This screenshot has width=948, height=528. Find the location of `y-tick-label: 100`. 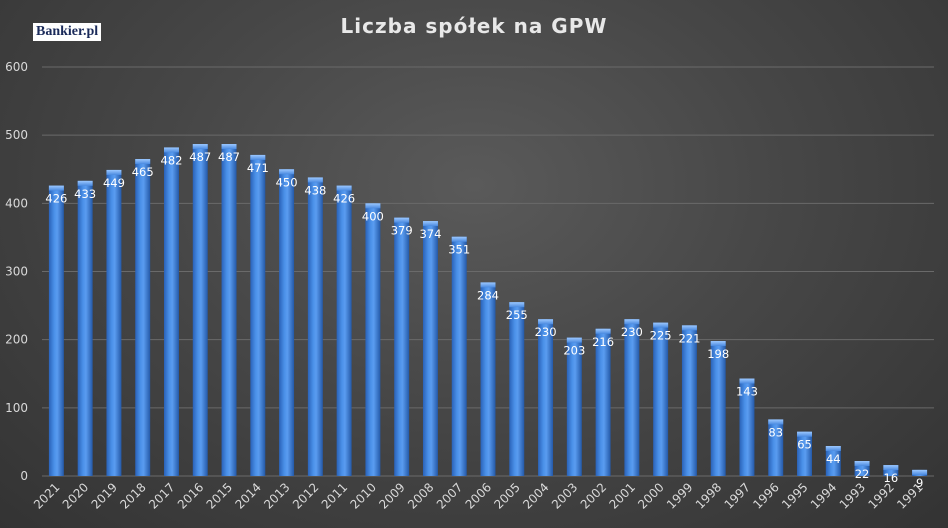

y-tick-label: 100 is located at coordinates (16, 408).